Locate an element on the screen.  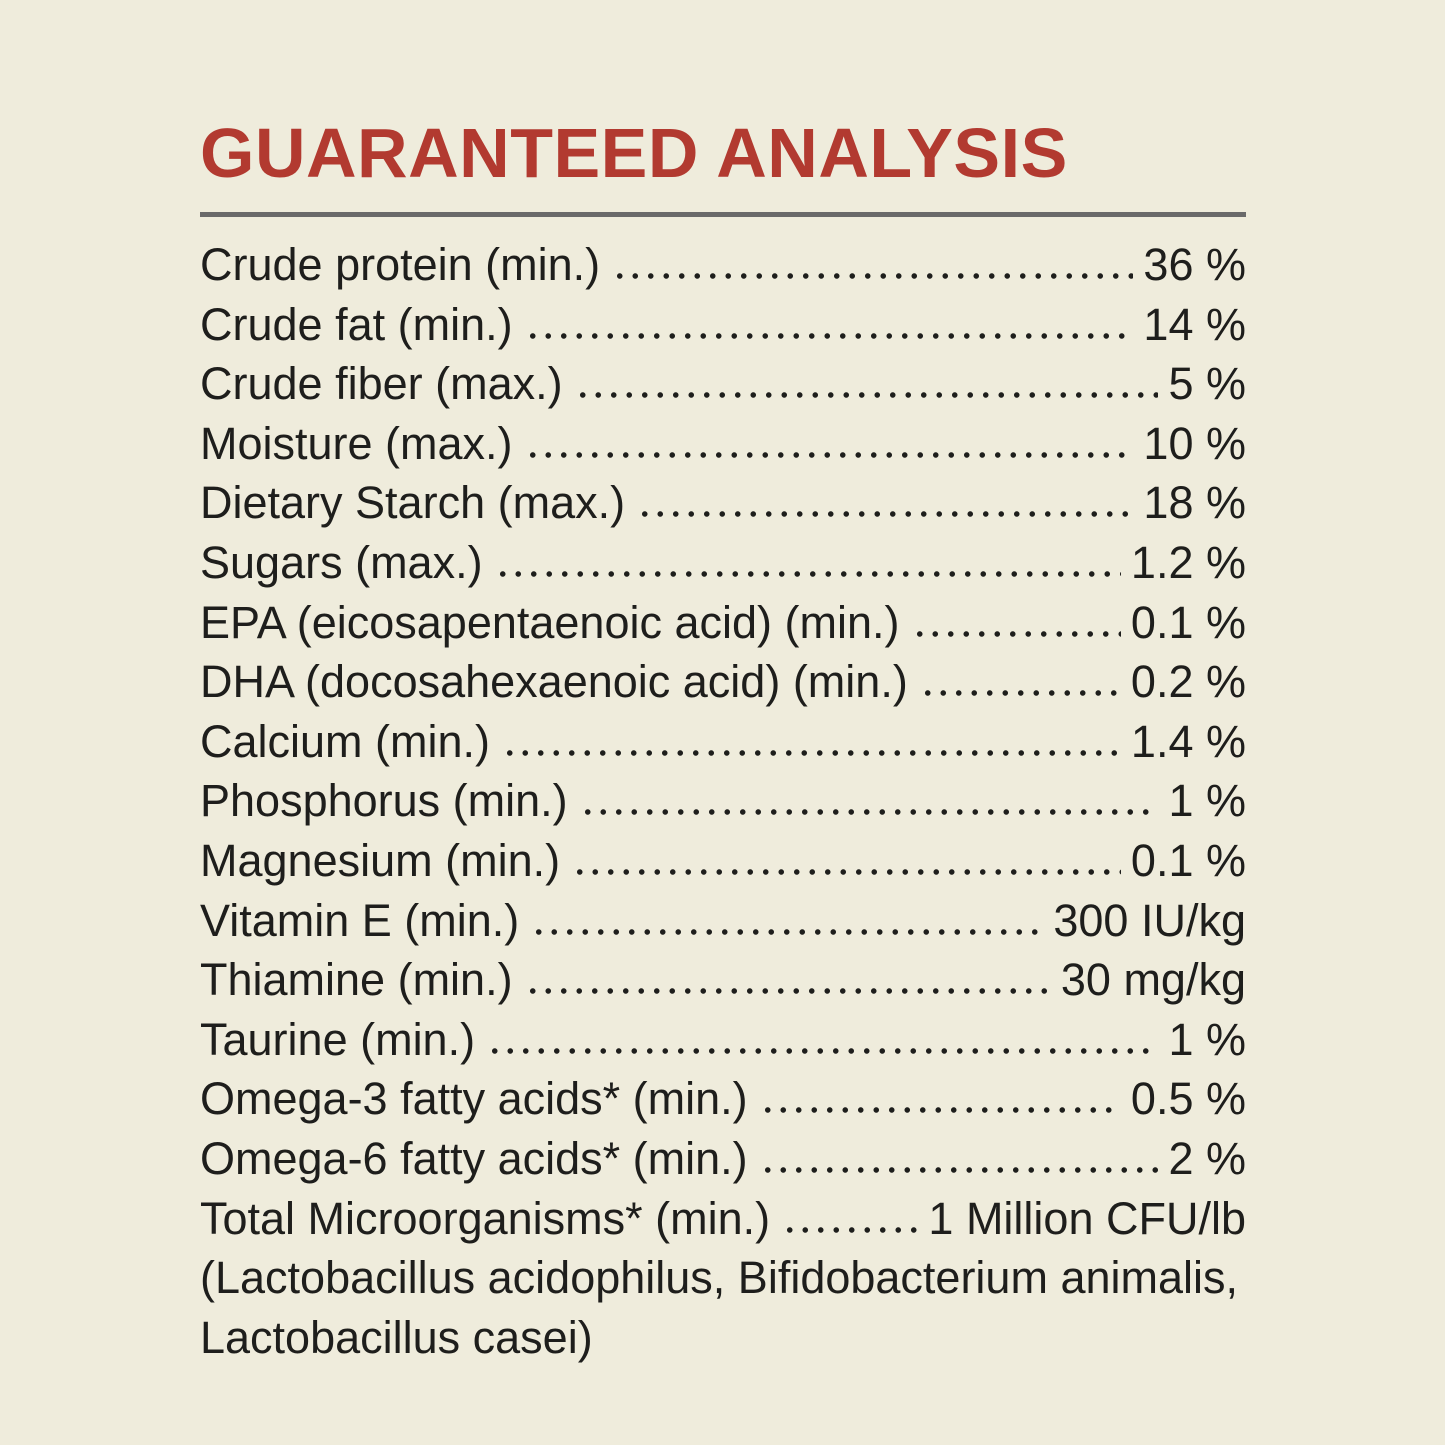
nutrient-value: 5 % is located at coordinates (1207, 384).